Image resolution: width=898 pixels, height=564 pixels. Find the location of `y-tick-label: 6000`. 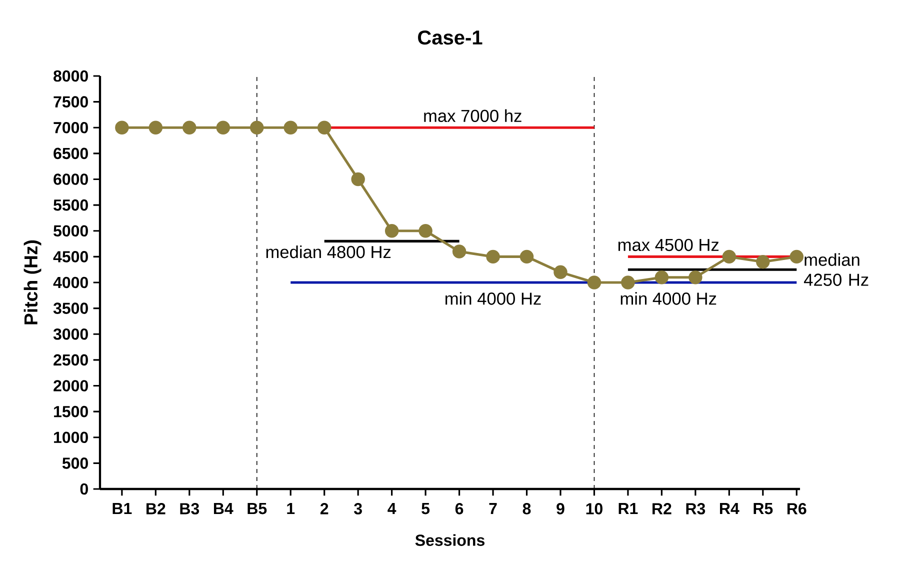

y-tick-label: 6000 is located at coordinates (71, 179).